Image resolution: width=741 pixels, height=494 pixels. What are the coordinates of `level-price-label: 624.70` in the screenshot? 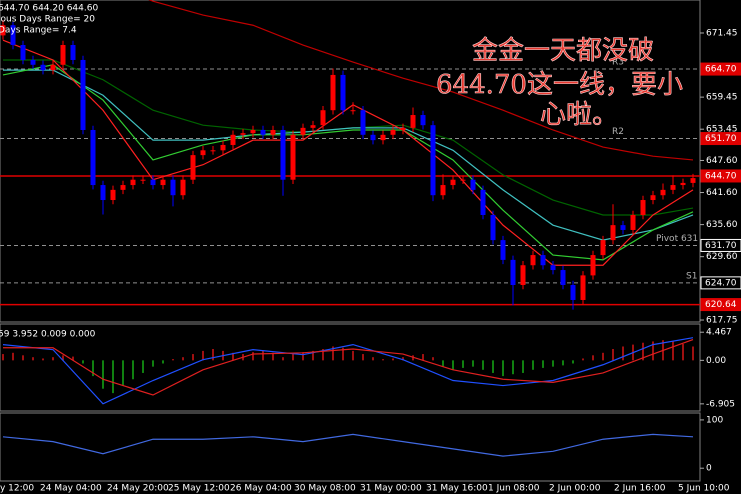 It's located at (721, 283).